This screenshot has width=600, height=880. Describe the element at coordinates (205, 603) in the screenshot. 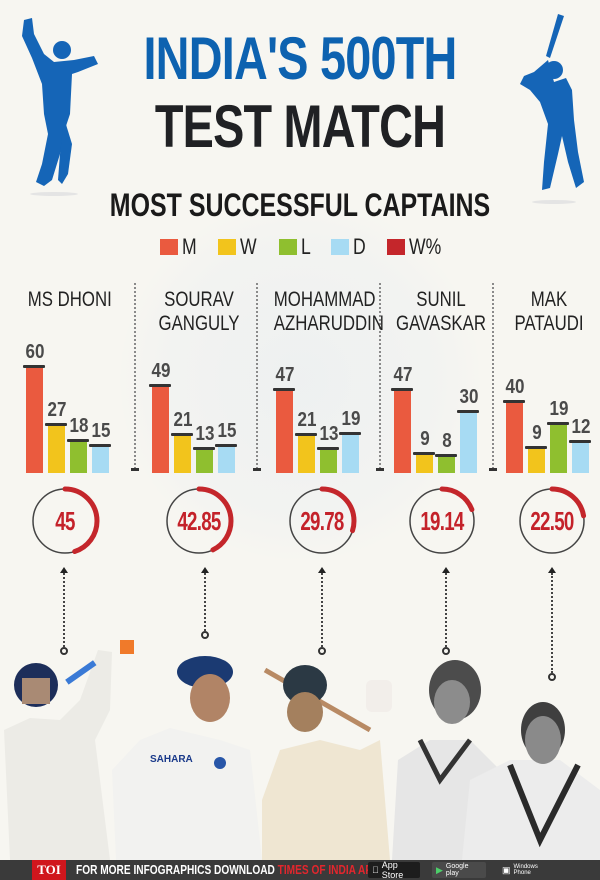

I see `pointer-arrow-ganguly` at that location.